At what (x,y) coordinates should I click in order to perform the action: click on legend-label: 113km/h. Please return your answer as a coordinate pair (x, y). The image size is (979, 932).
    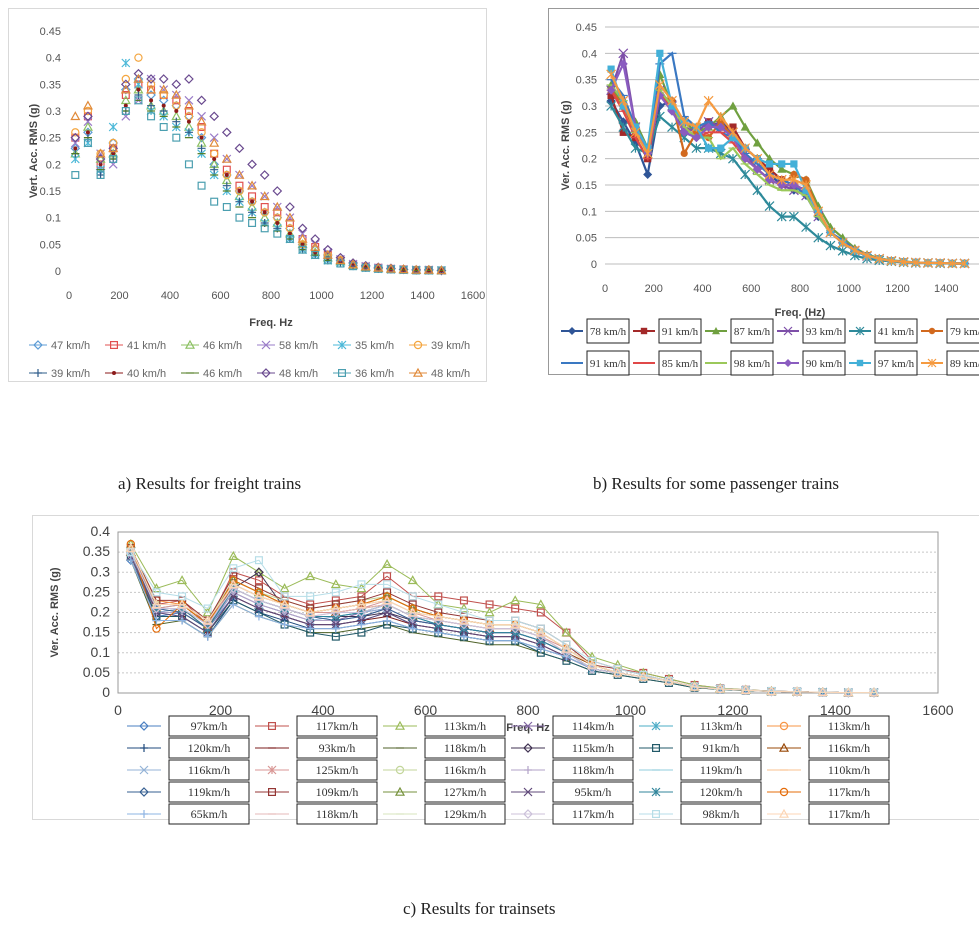
    Looking at the image, I should click on (849, 726).